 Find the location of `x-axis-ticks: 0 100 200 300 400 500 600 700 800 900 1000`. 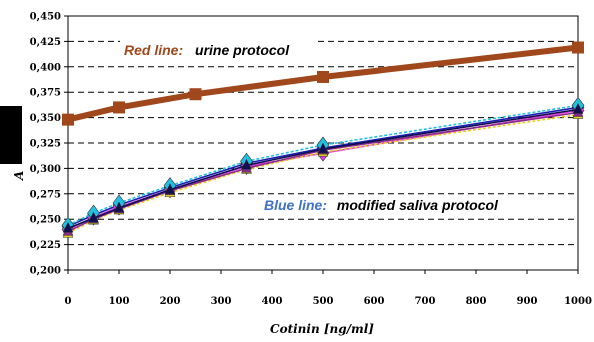

x-axis-ticks: 0 100 200 300 400 500 600 700 800 900 1000 is located at coordinates (328, 288).